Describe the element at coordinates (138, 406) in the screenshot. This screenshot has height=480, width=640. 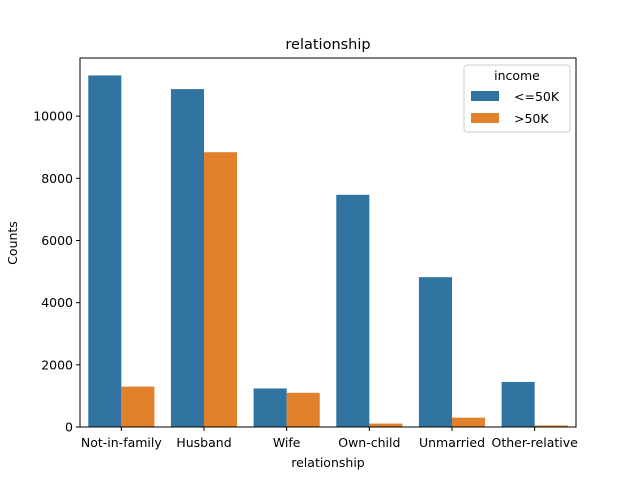
I see `bar-not-in-family-gt50k` at that location.